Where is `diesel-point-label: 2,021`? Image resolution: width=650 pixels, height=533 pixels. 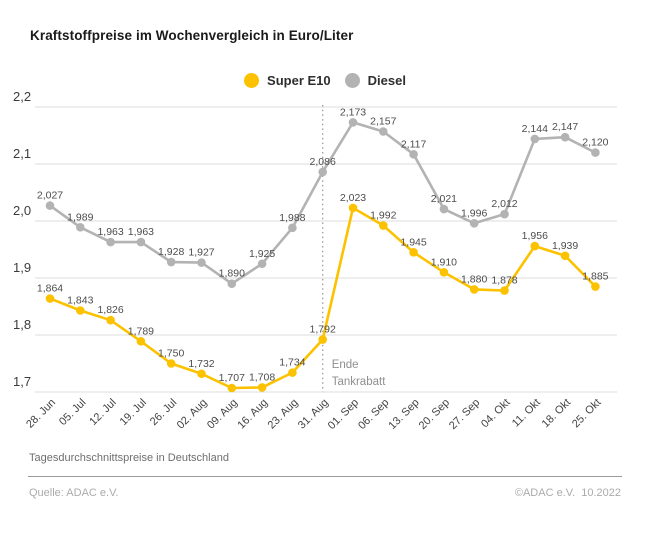
diesel-point-label: 2,021 is located at coordinates (444, 199).